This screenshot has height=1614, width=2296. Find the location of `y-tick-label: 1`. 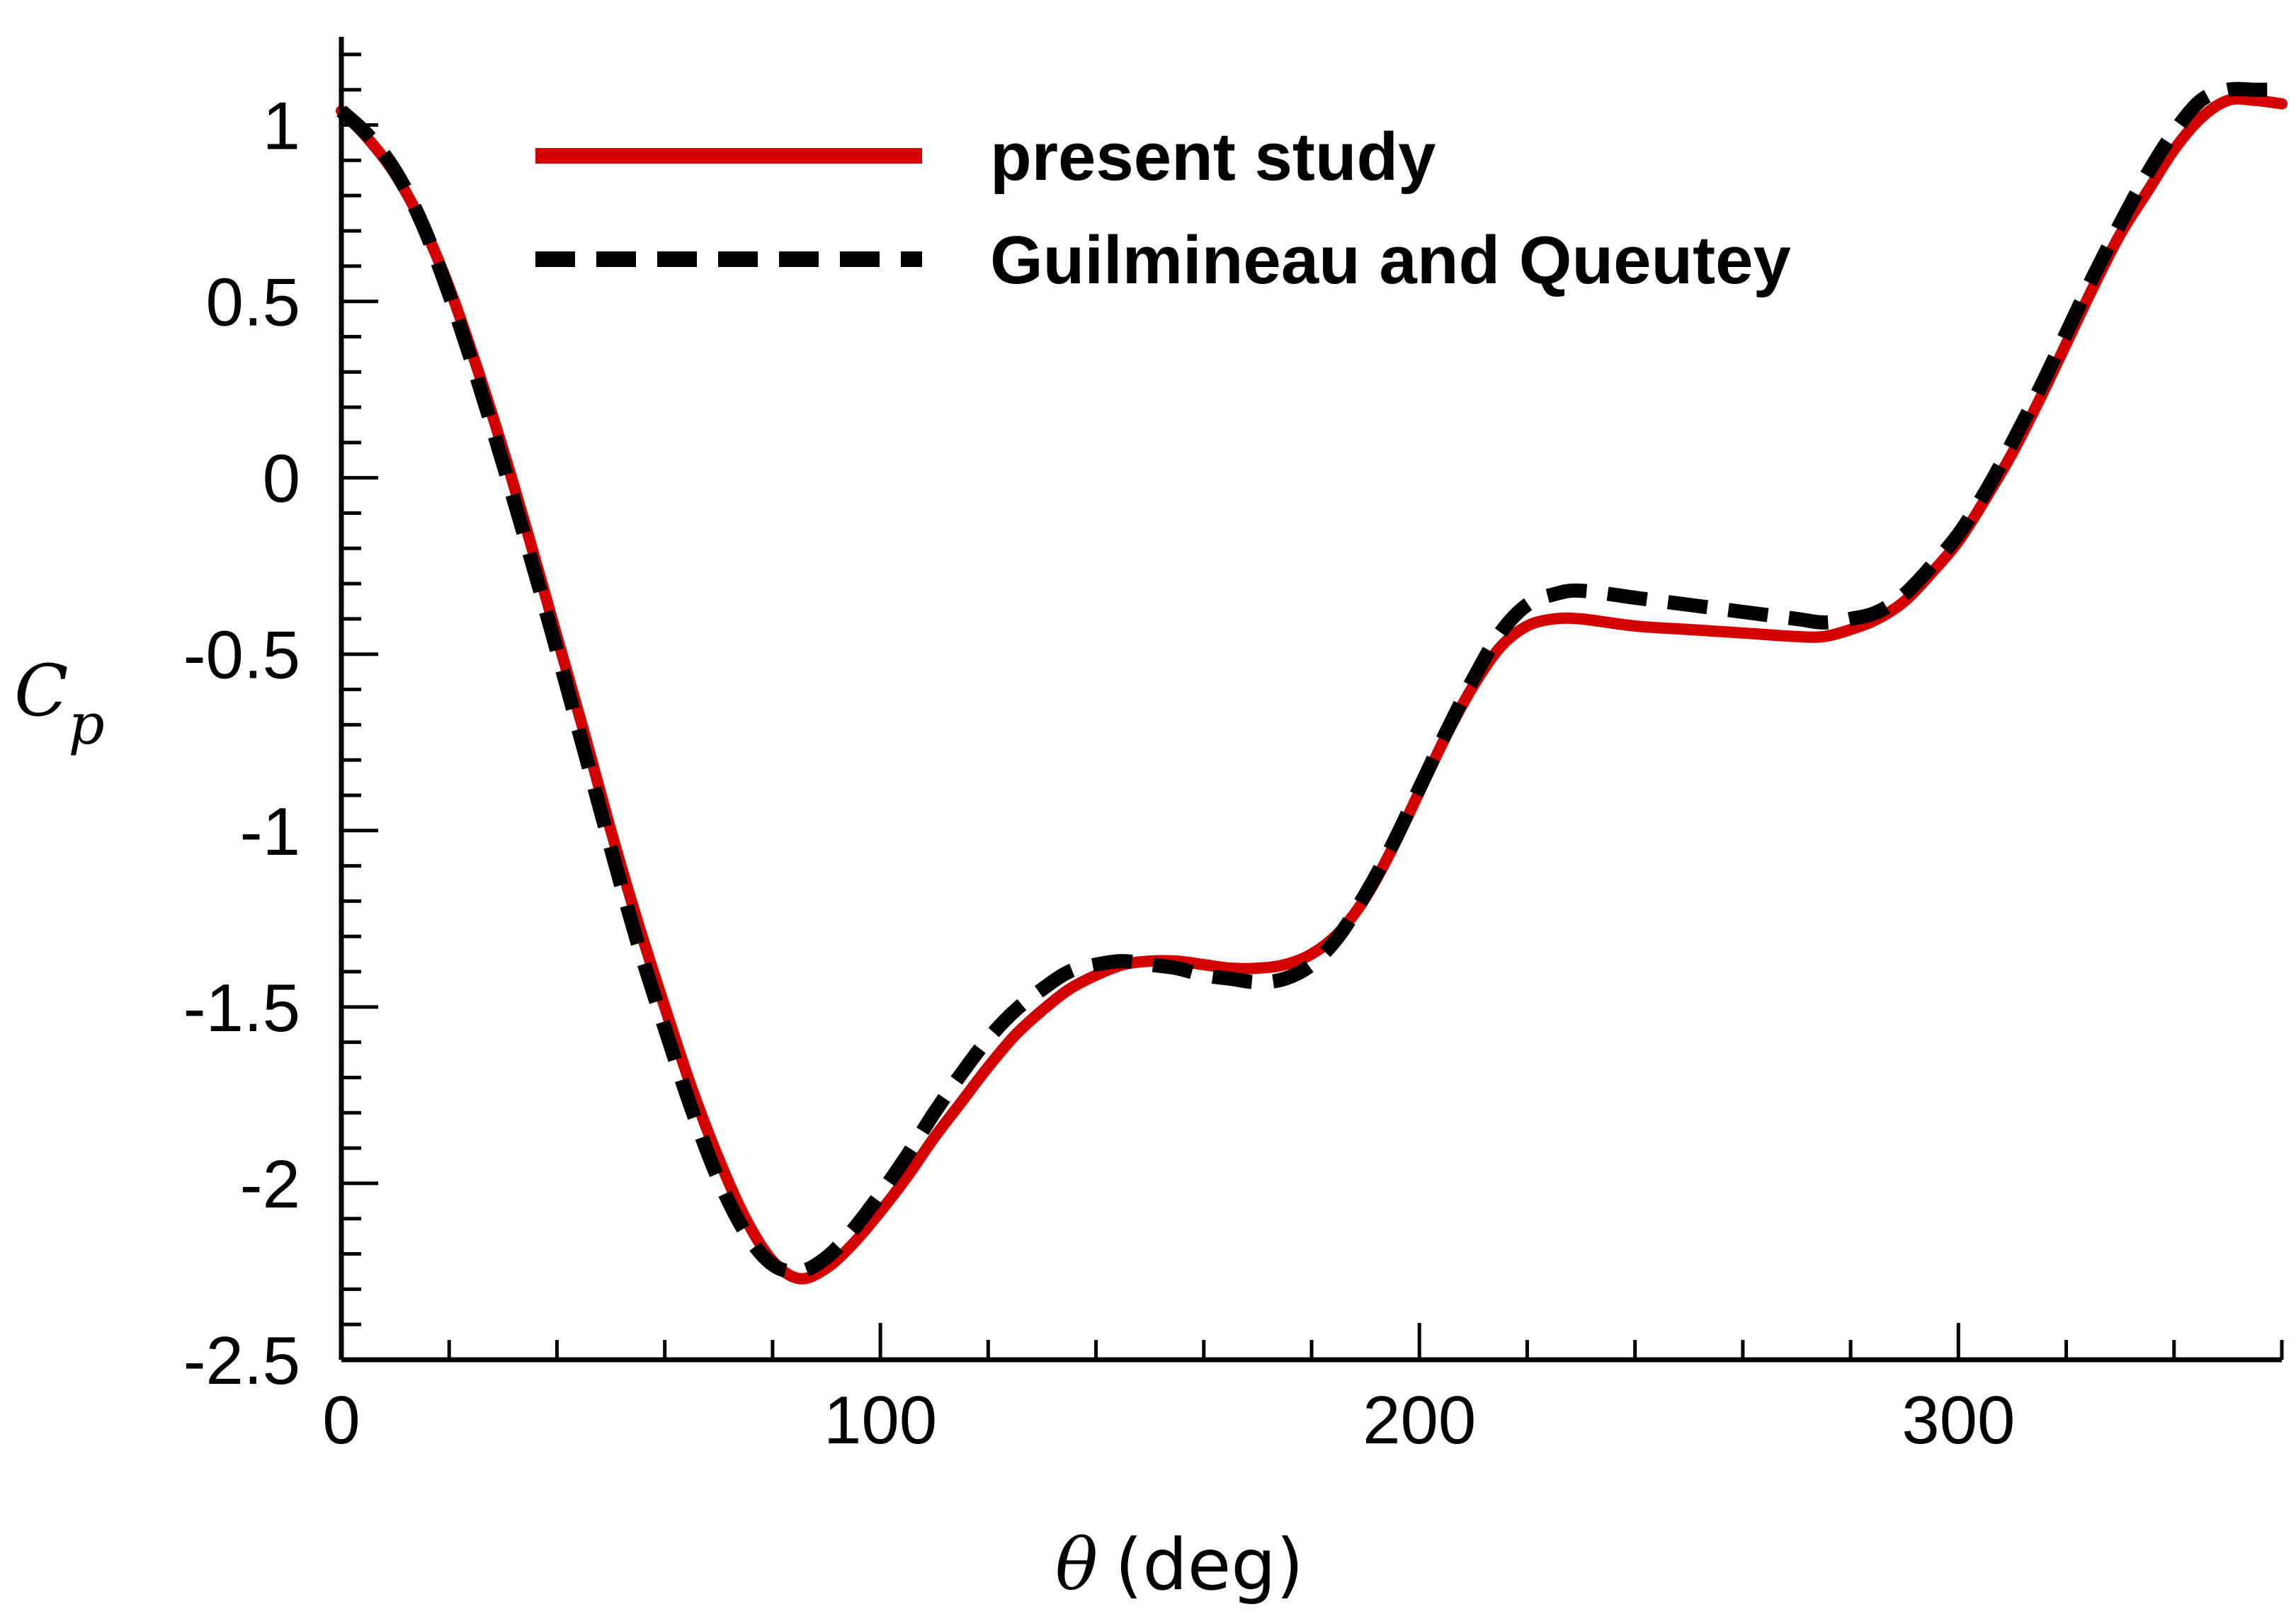

y-tick-label: 1 is located at coordinates (281, 126).